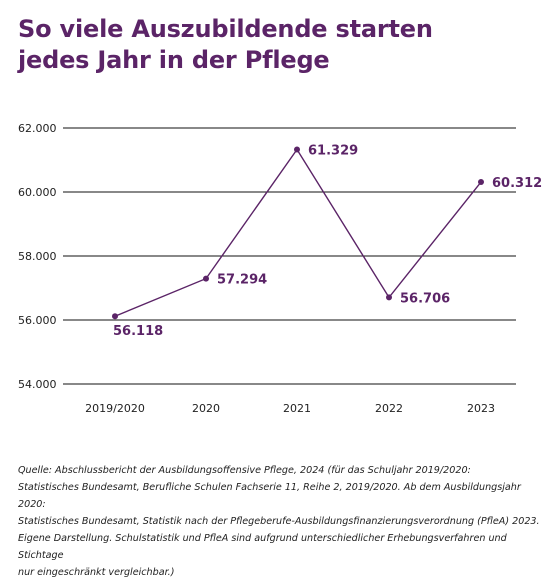 This screenshot has width=560, height=581. I want to click on x-tick-label: 2023, so click(481, 408).